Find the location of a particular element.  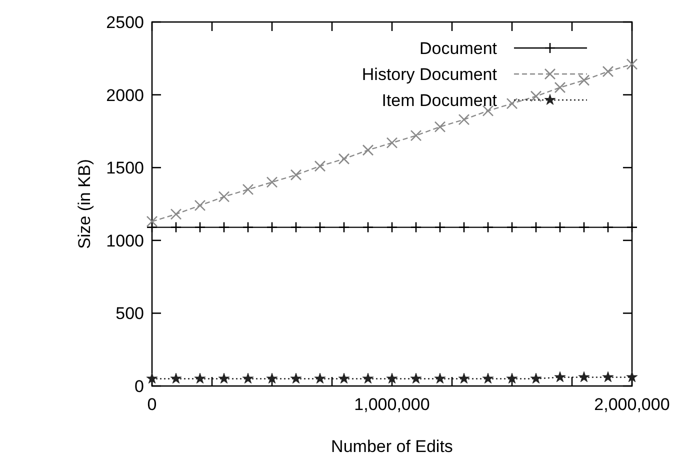

y-tick-label: 2500 is located at coordinates (125, 22).